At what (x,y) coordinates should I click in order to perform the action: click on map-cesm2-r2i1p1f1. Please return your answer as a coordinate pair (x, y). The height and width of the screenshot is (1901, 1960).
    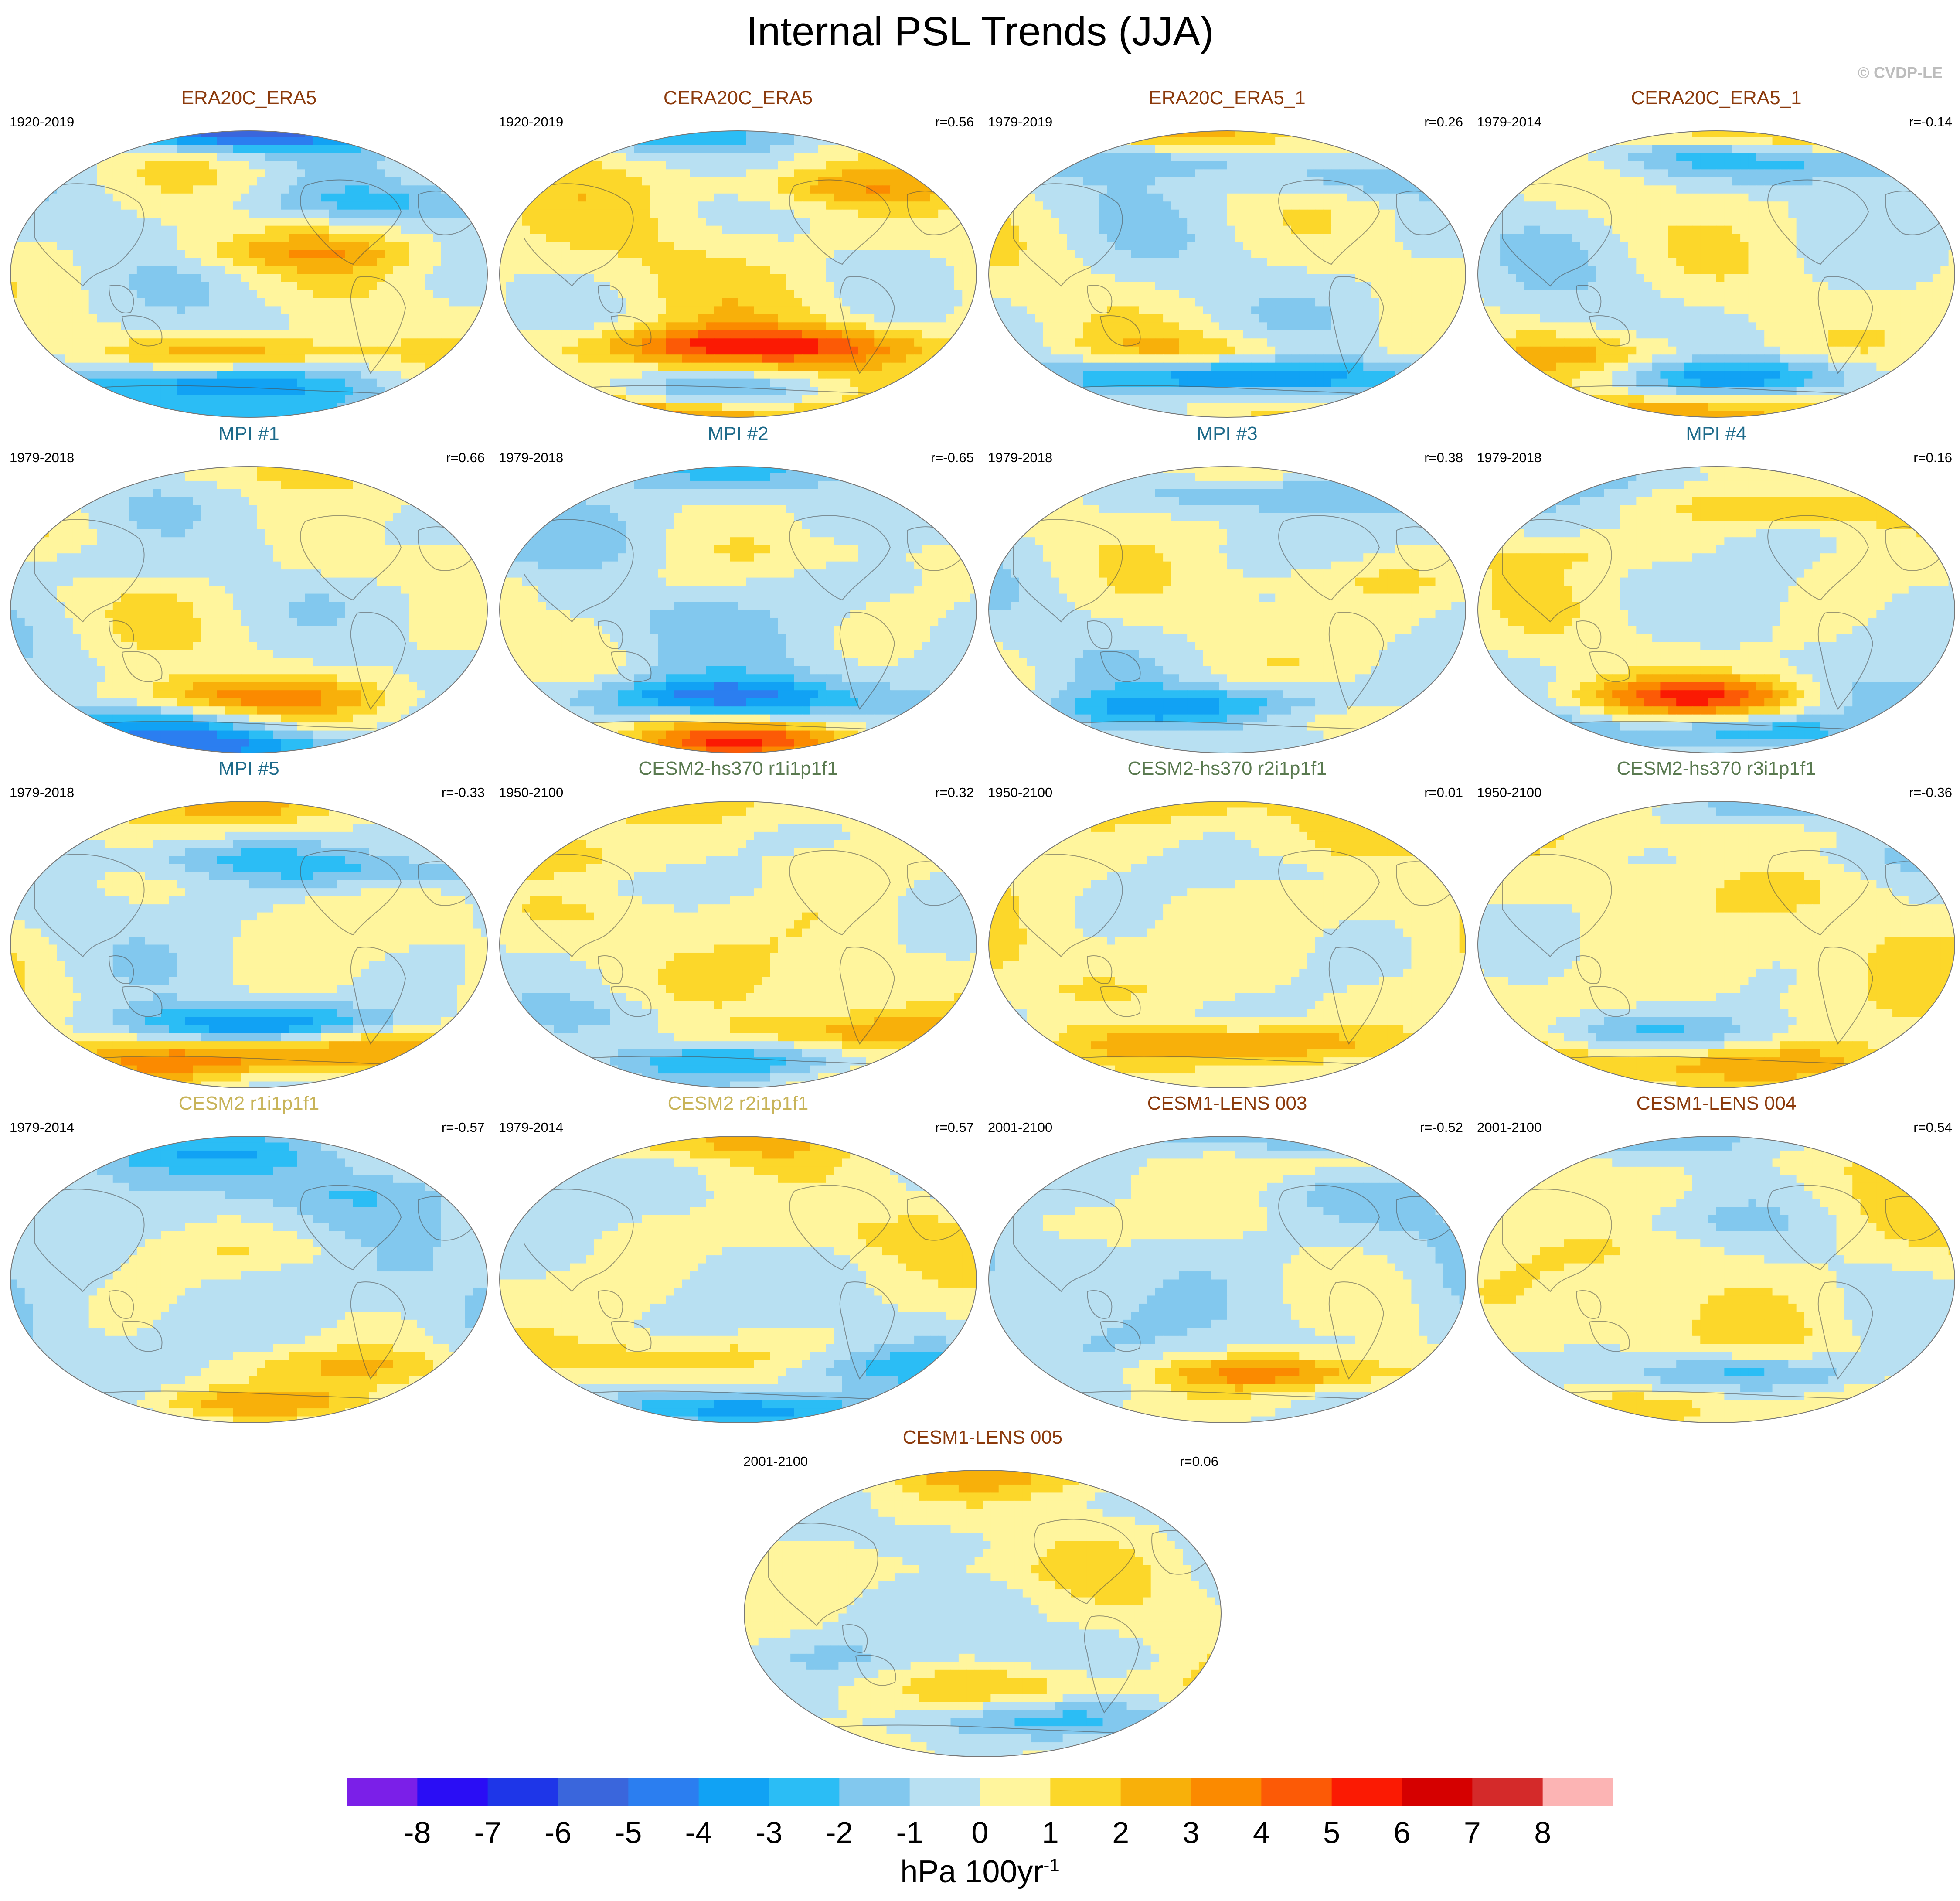
    Looking at the image, I should click on (738, 1279).